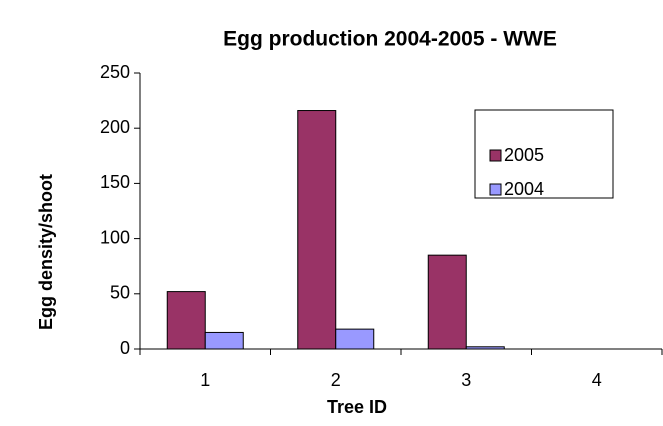 The width and height of the screenshot is (663, 426). What do you see at coordinates (115, 127) in the screenshot?
I see `y-tick-label: 200` at bounding box center [115, 127].